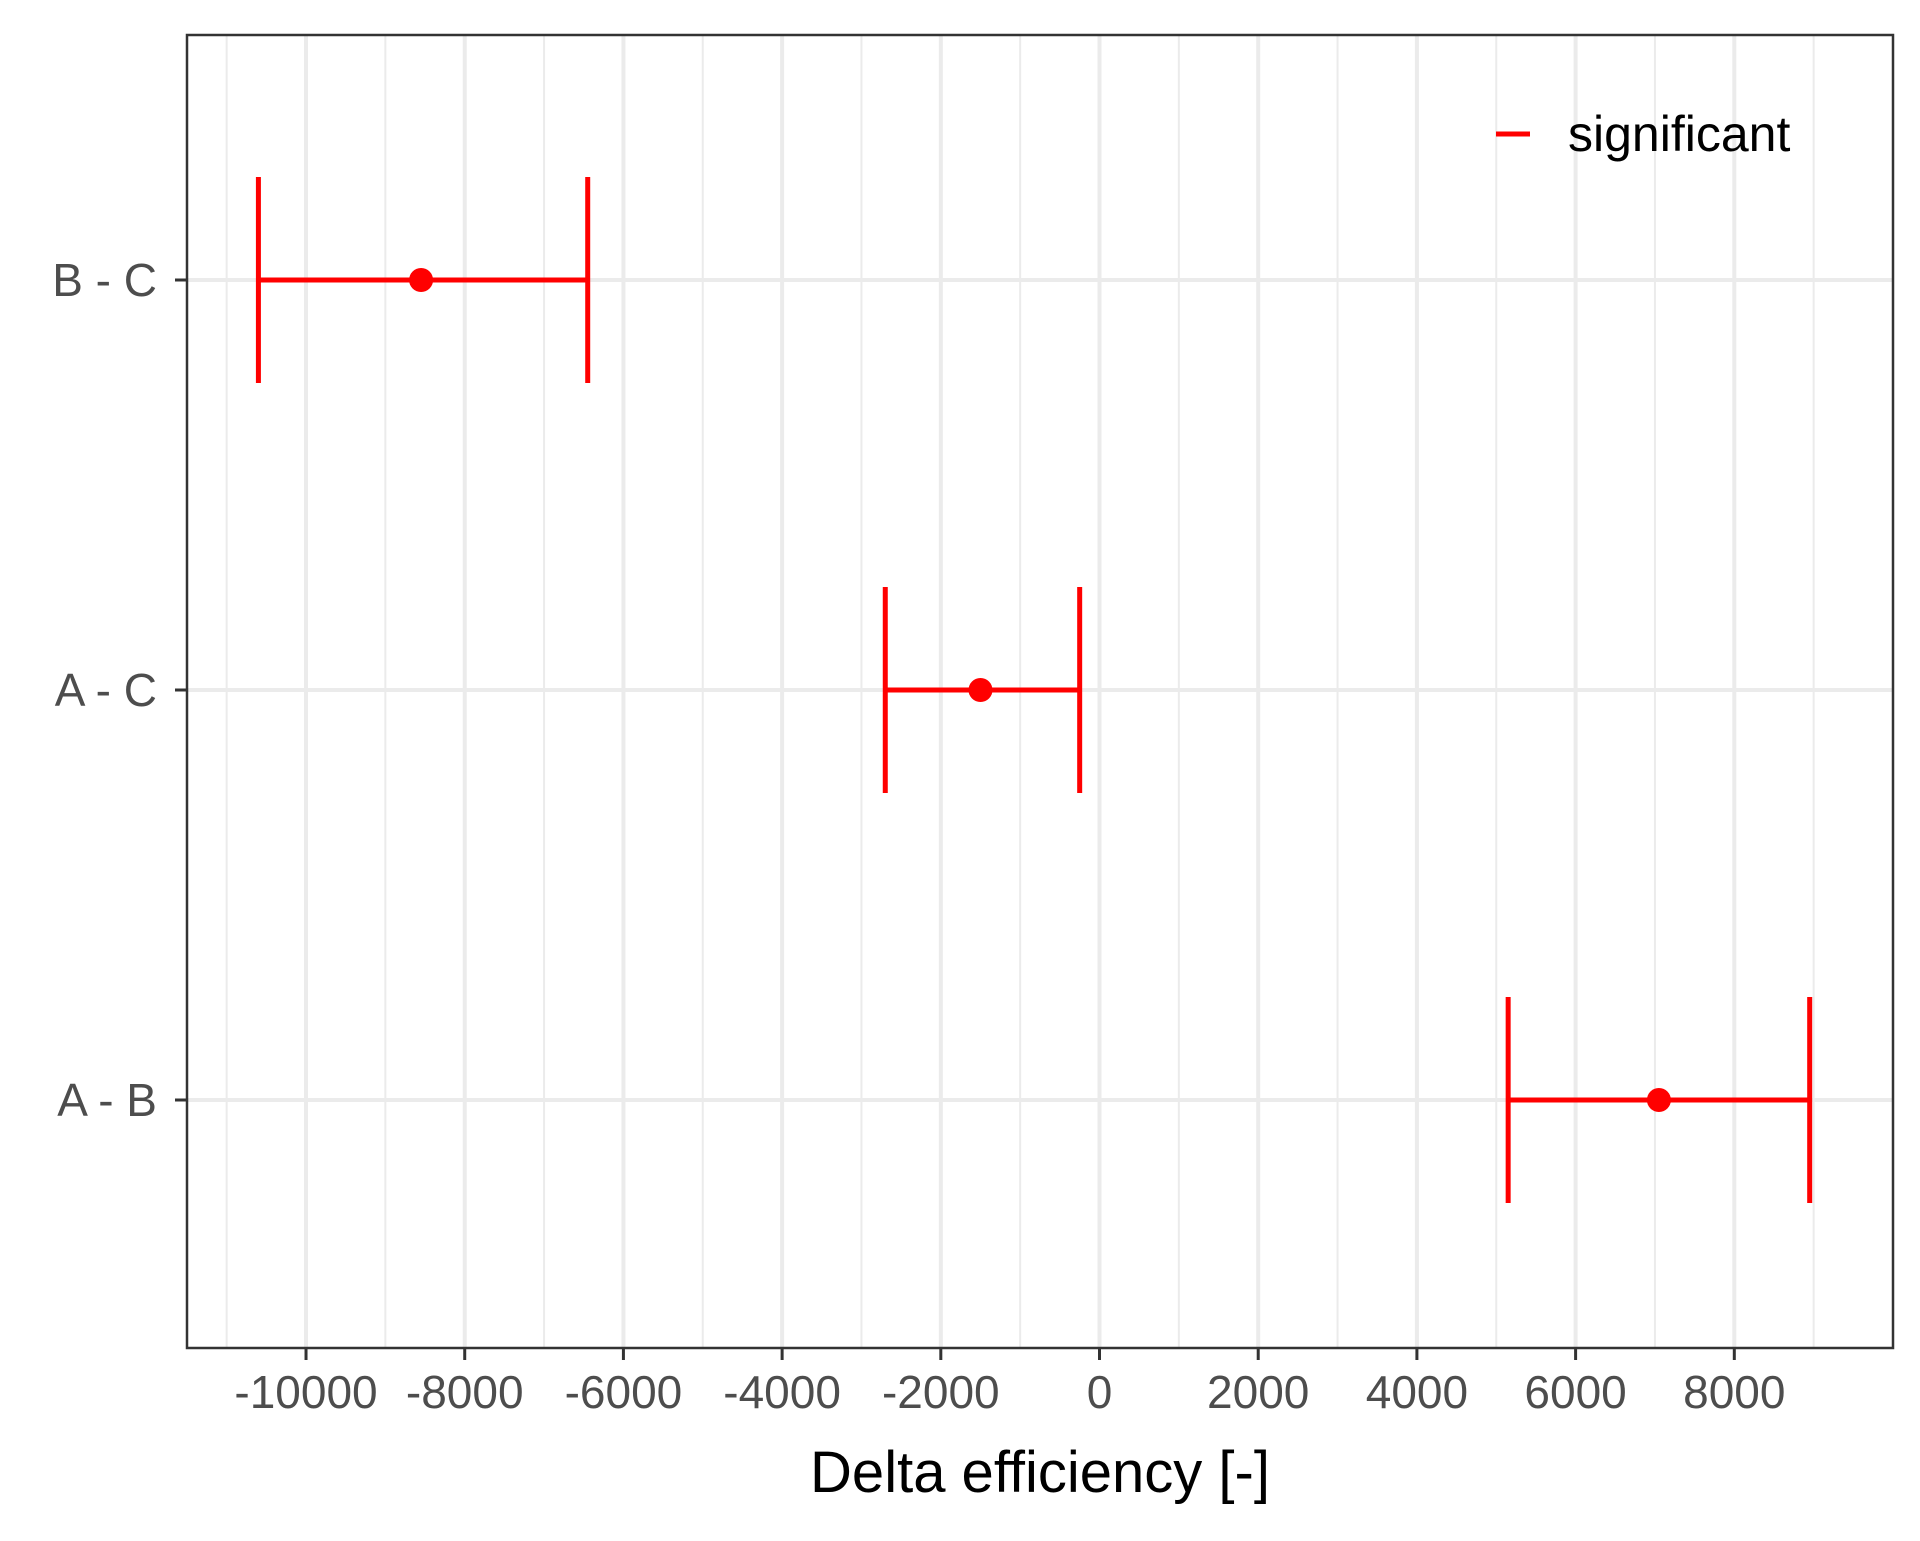  Describe the element at coordinates (1575, 1392) in the screenshot. I see `x-tick-label: 6000` at that location.